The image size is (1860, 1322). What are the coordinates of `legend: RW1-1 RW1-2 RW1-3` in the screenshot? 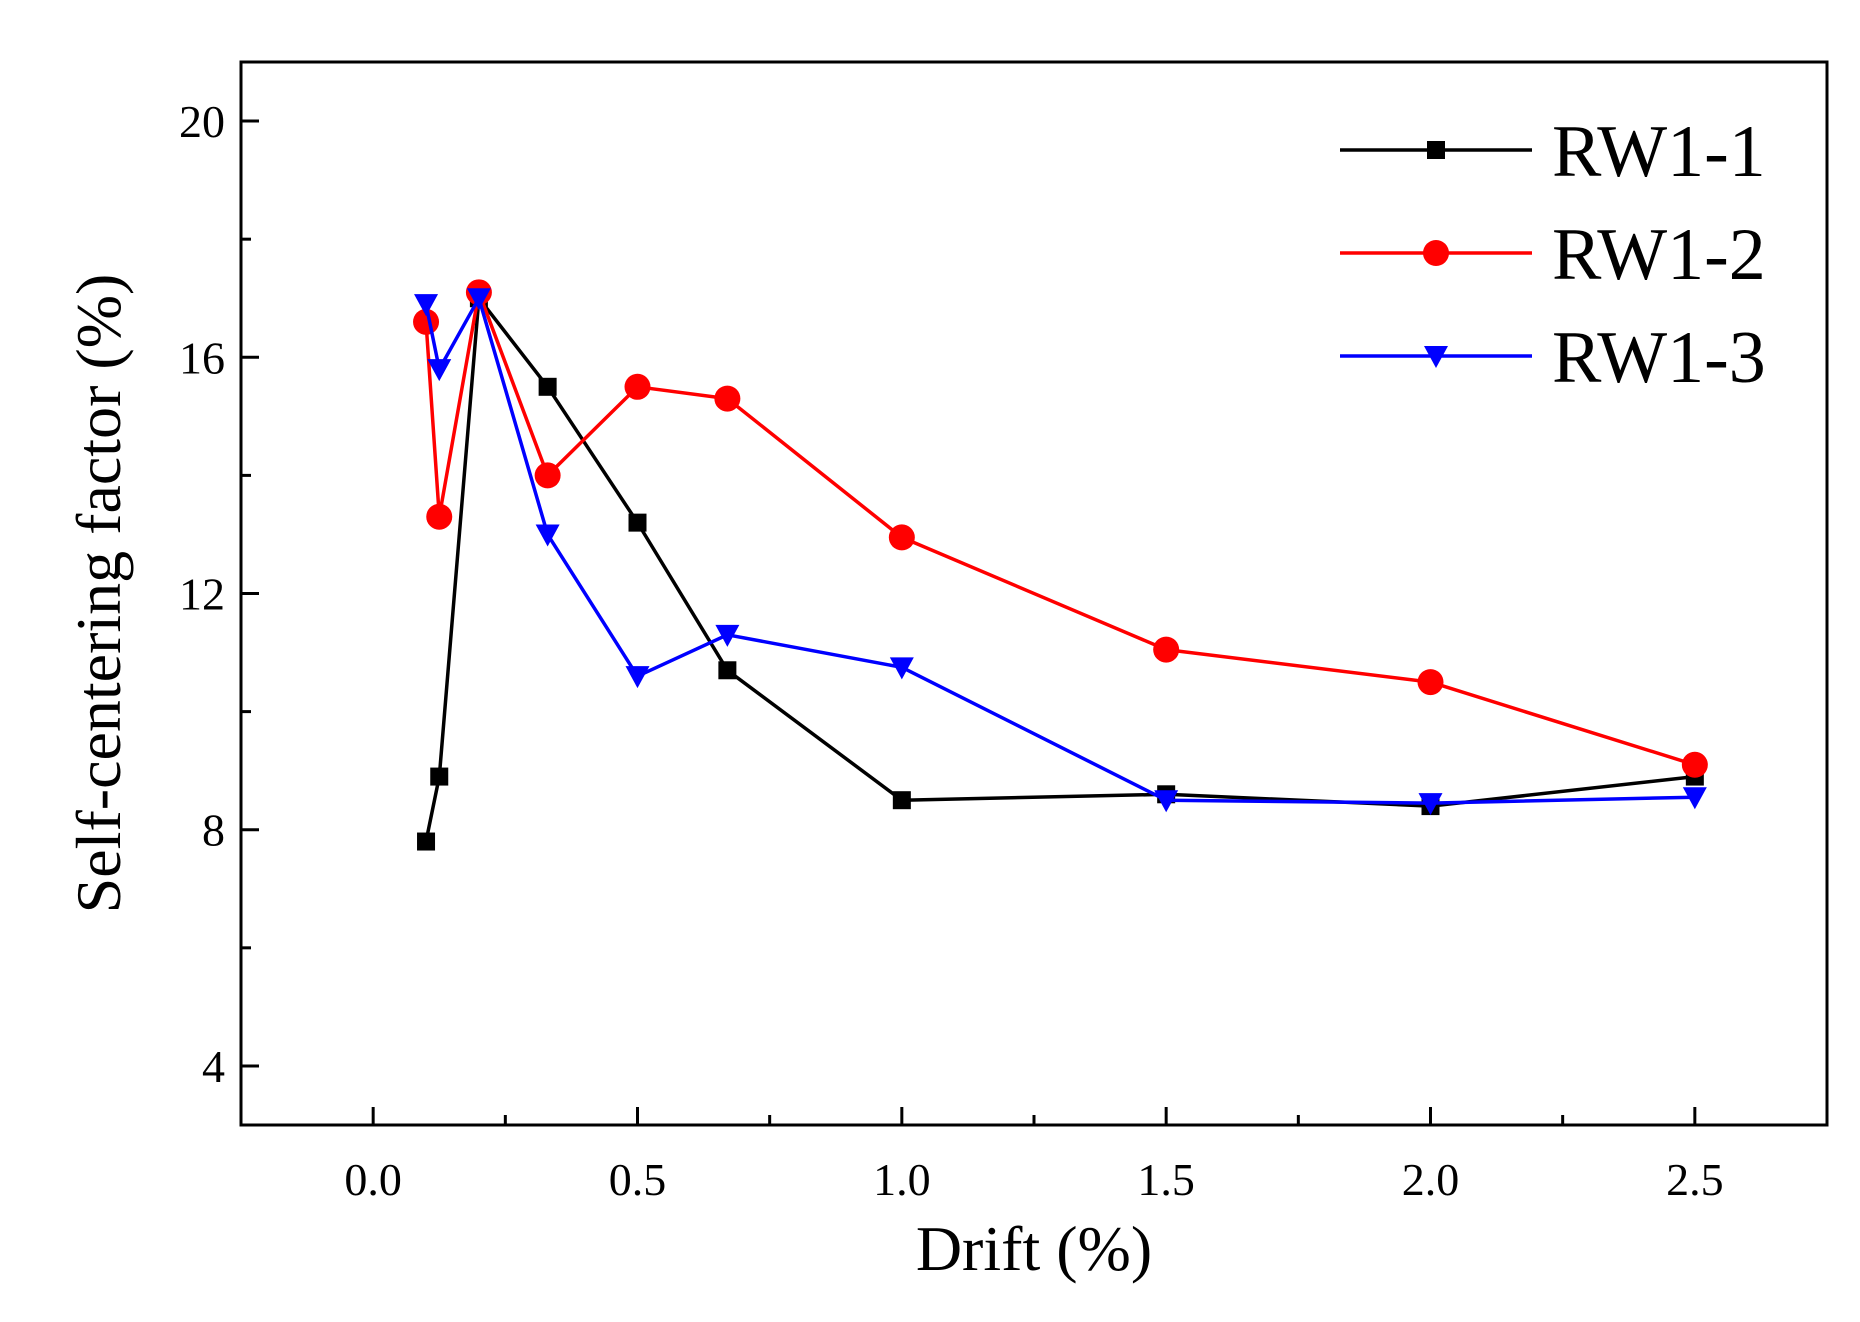 It's located at (1553, 255).